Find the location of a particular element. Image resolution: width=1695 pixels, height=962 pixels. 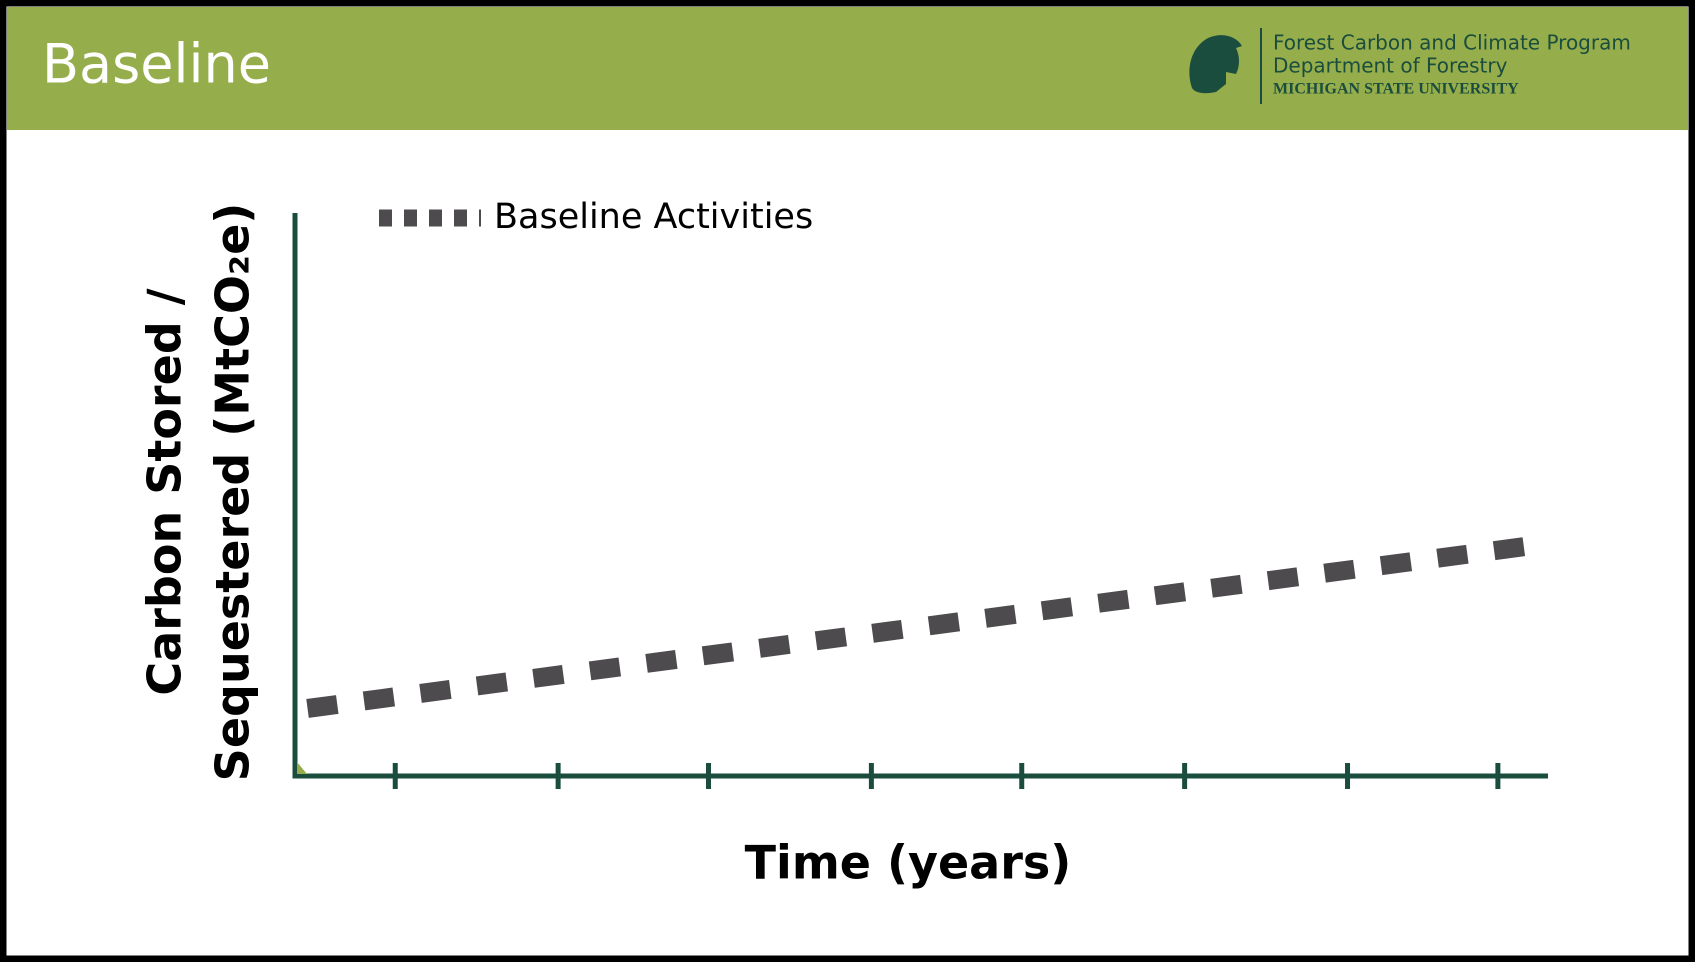

org-line: Department of Forestry is located at coordinates (1390, 66).